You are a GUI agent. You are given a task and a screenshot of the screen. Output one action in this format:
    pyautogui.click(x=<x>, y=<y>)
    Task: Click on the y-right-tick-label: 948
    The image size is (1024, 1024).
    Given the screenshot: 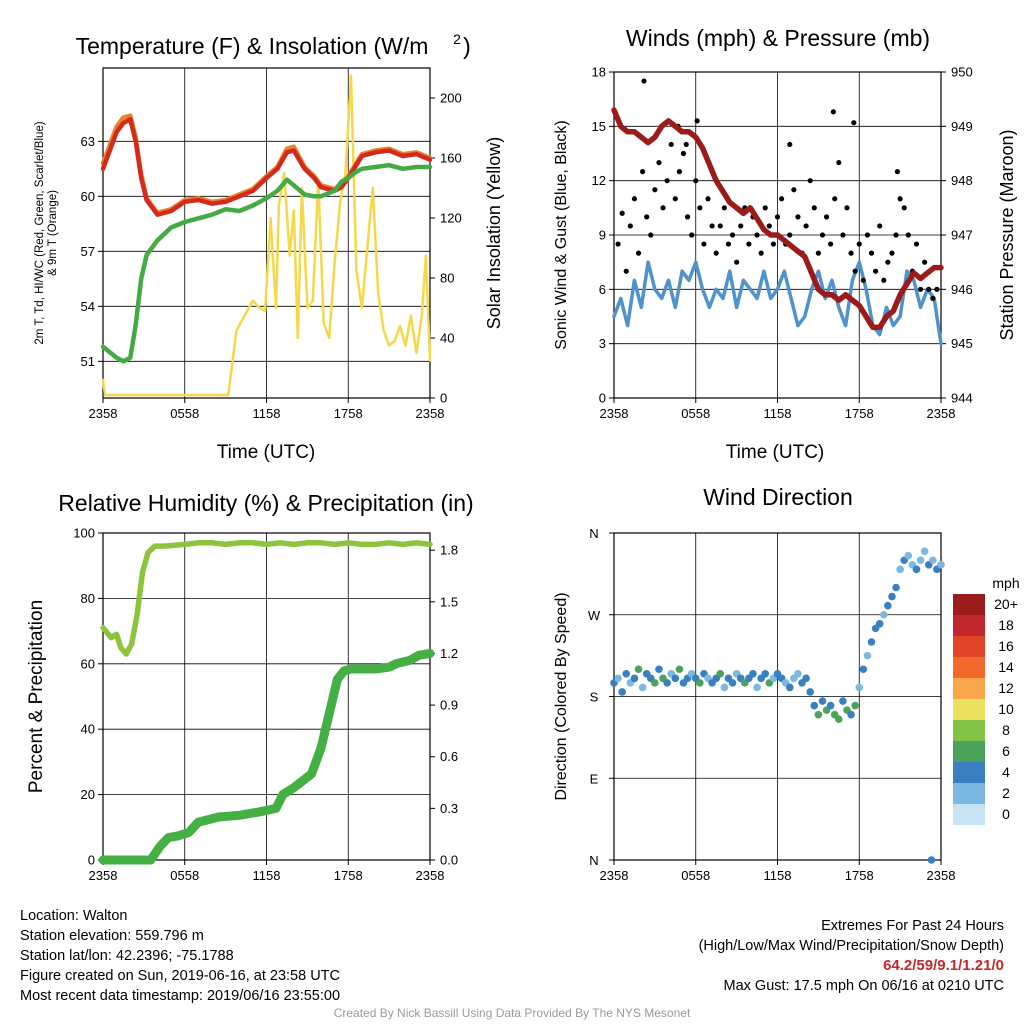 What is the action you would take?
    pyautogui.click(x=962, y=180)
    